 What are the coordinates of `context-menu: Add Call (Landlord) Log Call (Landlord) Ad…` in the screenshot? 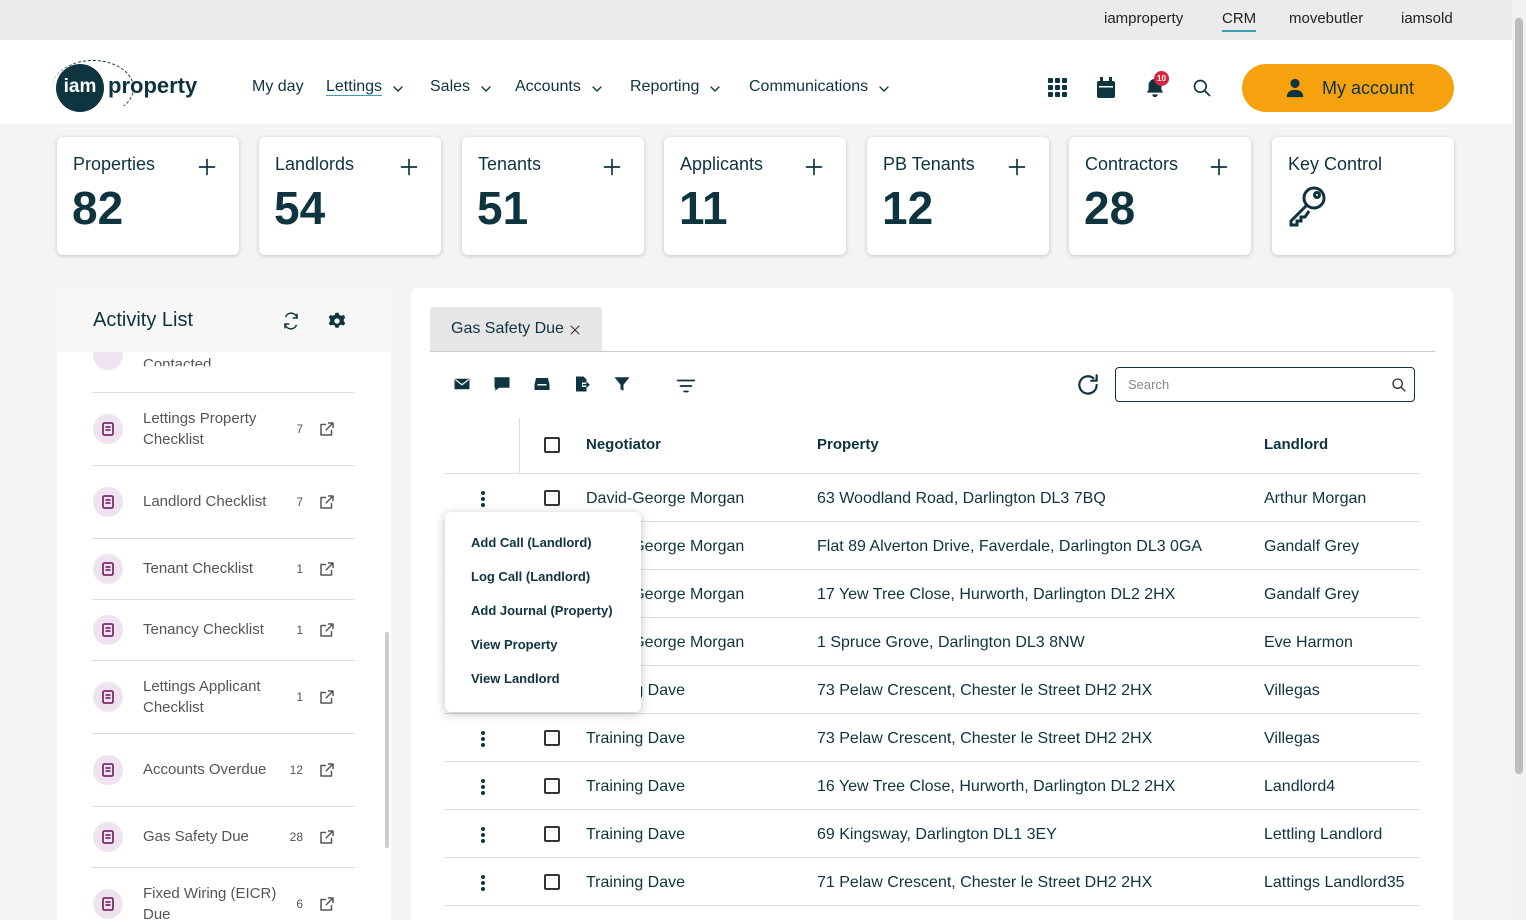 It's located at (543, 612).